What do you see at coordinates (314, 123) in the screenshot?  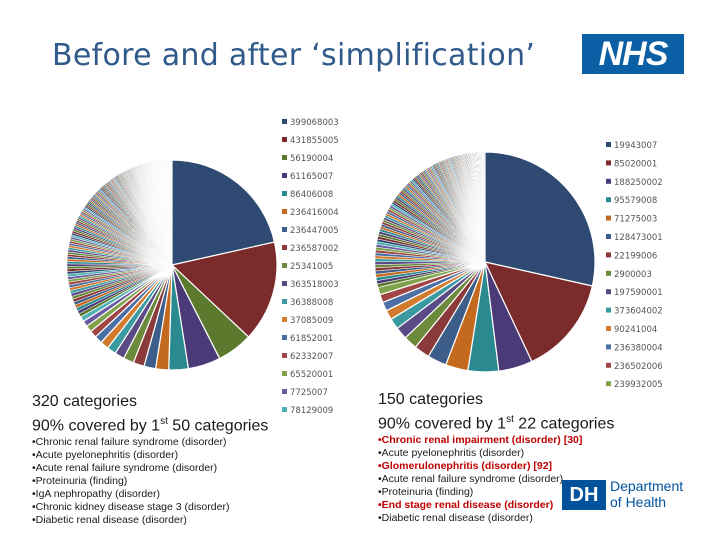 I see `legend-label: 399068003` at bounding box center [314, 123].